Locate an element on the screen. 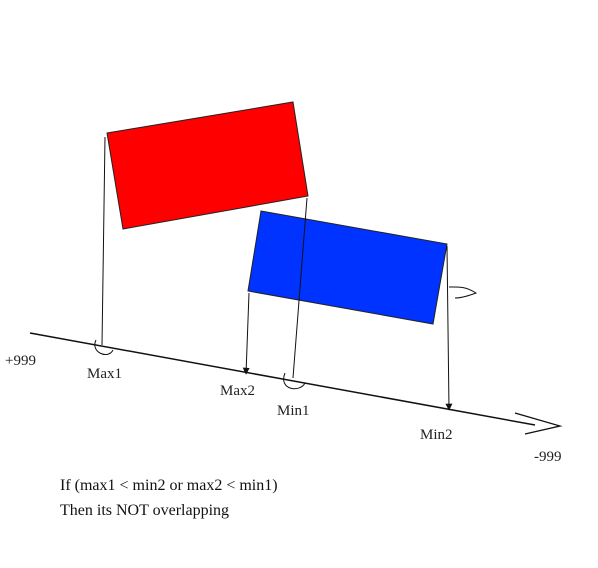 This screenshot has height=568, width=598. projection-line-max2 is located at coordinates (246, 333).